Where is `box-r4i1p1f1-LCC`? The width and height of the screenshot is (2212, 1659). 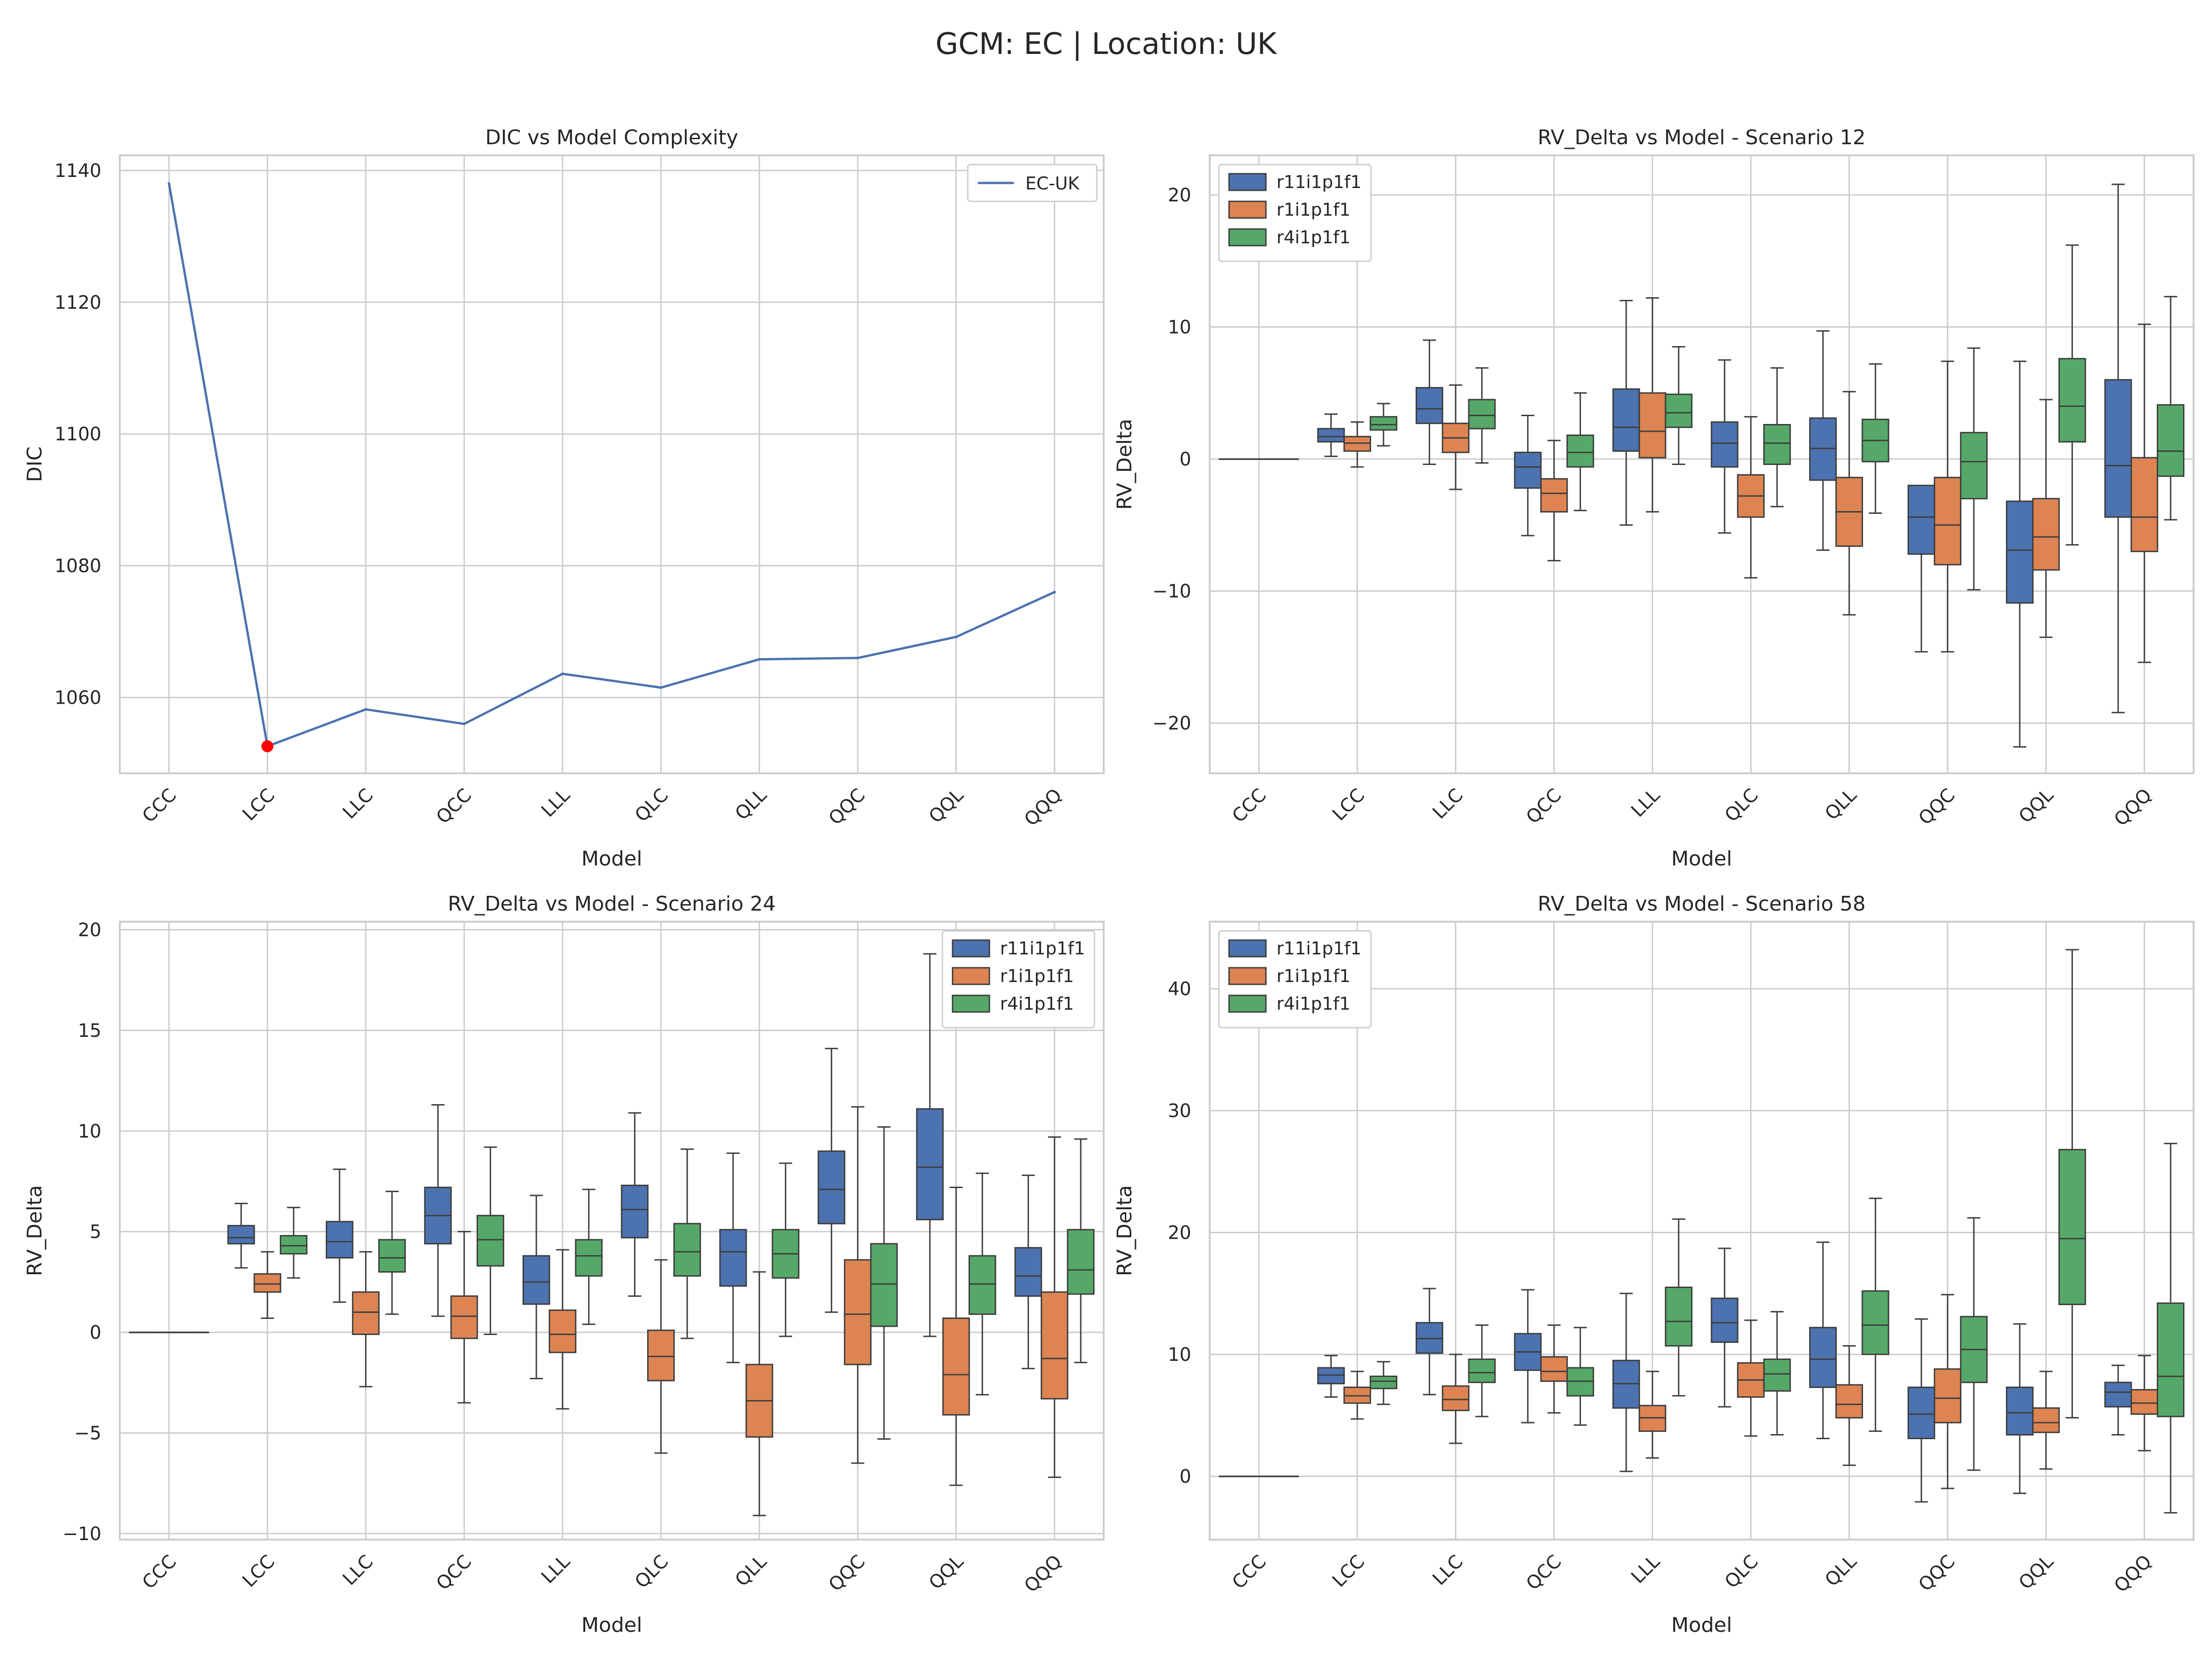
box-r4i1p1f1-LCC is located at coordinates (1384, 425).